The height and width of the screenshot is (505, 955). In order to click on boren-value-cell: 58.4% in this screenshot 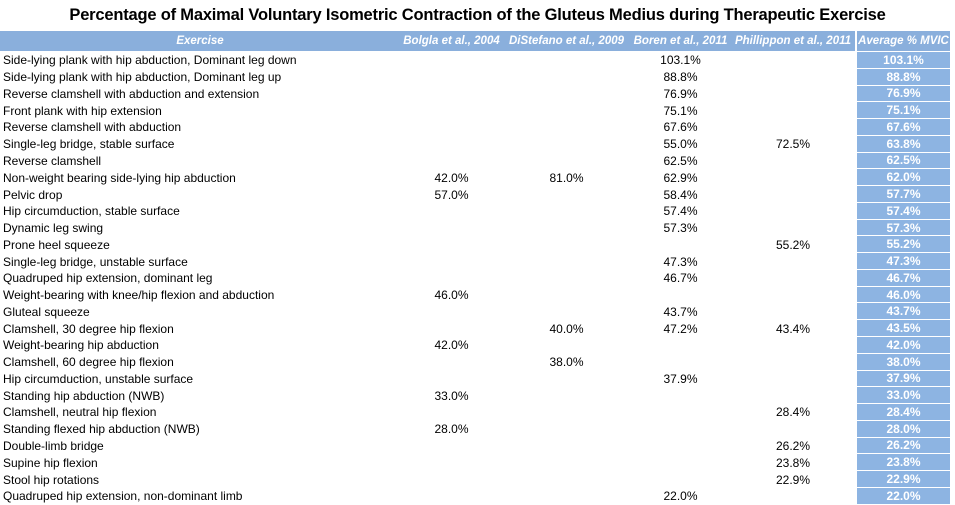, I will do `click(680, 194)`.